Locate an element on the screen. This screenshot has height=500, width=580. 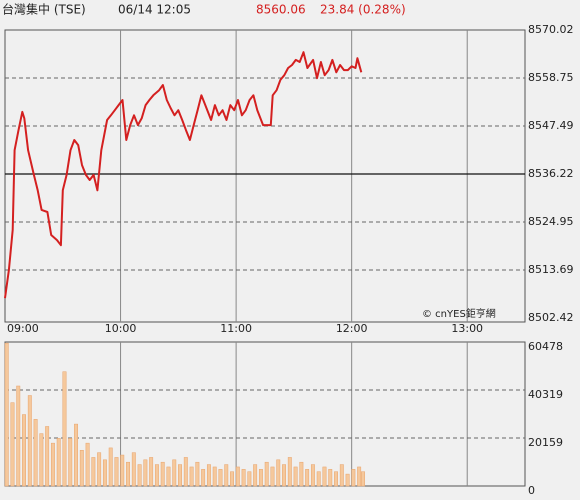
x-tick-label: 11:00 is located at coordinates (236, 328).